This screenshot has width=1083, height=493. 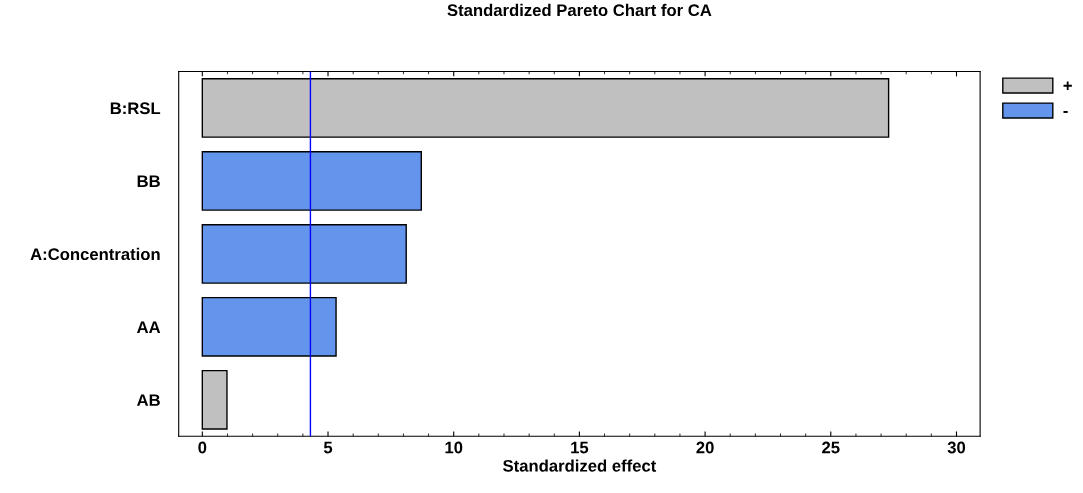 I want to click on x-tick-label: 25, so click(x=831, y=447).